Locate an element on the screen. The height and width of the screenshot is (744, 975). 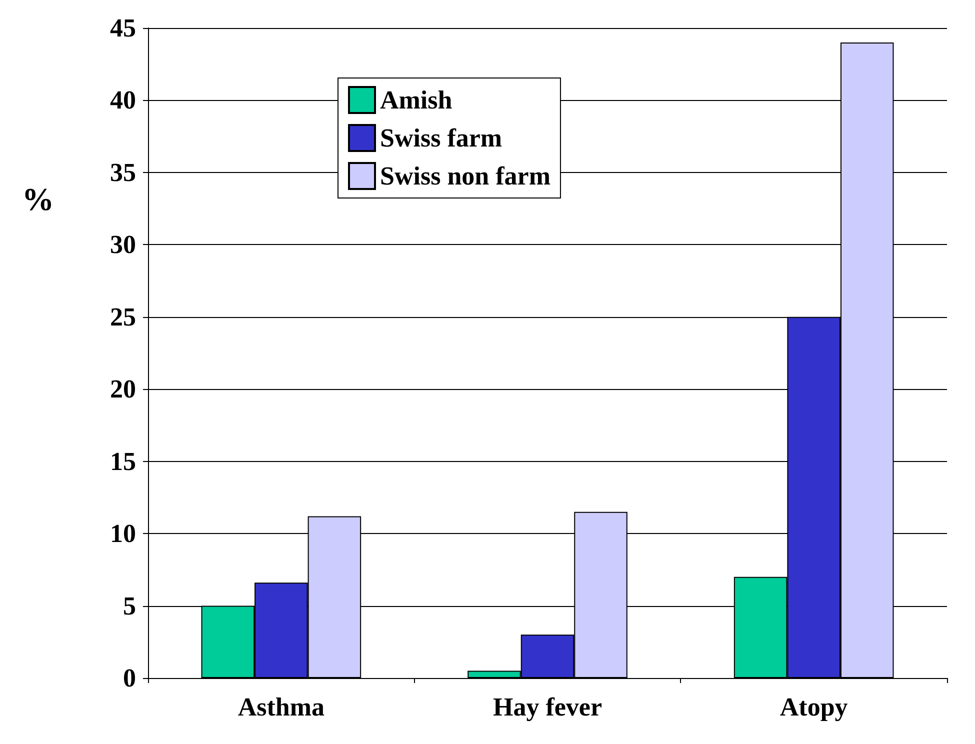
x-tick-label: Atopy is located at coordinates (814, 707).